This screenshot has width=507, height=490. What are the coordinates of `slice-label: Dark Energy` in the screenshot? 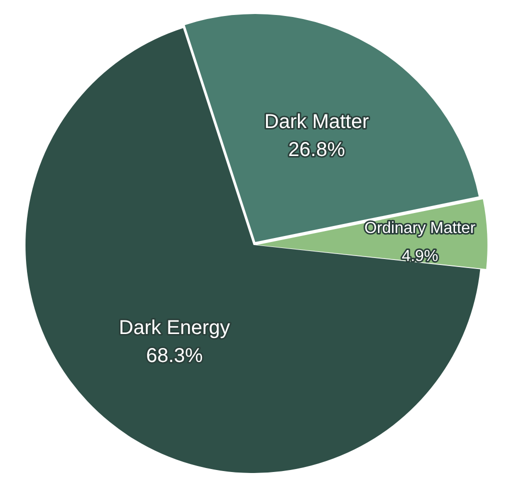 It's located at (174, 327).